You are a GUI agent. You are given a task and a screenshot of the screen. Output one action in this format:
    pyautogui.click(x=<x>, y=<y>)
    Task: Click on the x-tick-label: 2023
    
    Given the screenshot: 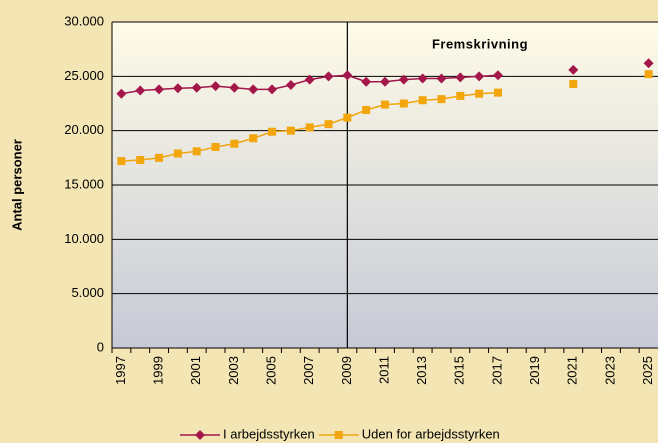 What is the action you would take?
    pyautogui.click(x=609, y=370)
    